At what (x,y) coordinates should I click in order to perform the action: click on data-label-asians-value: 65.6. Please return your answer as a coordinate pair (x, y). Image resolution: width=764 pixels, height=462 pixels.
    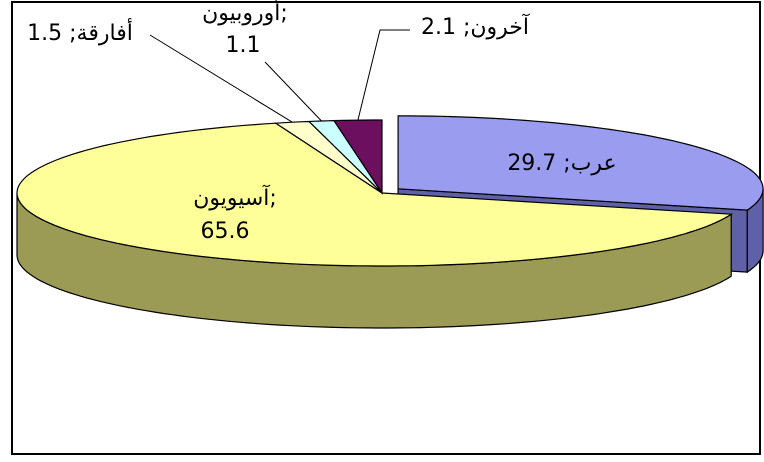
    Looking at the image, I should click on (225, 231).